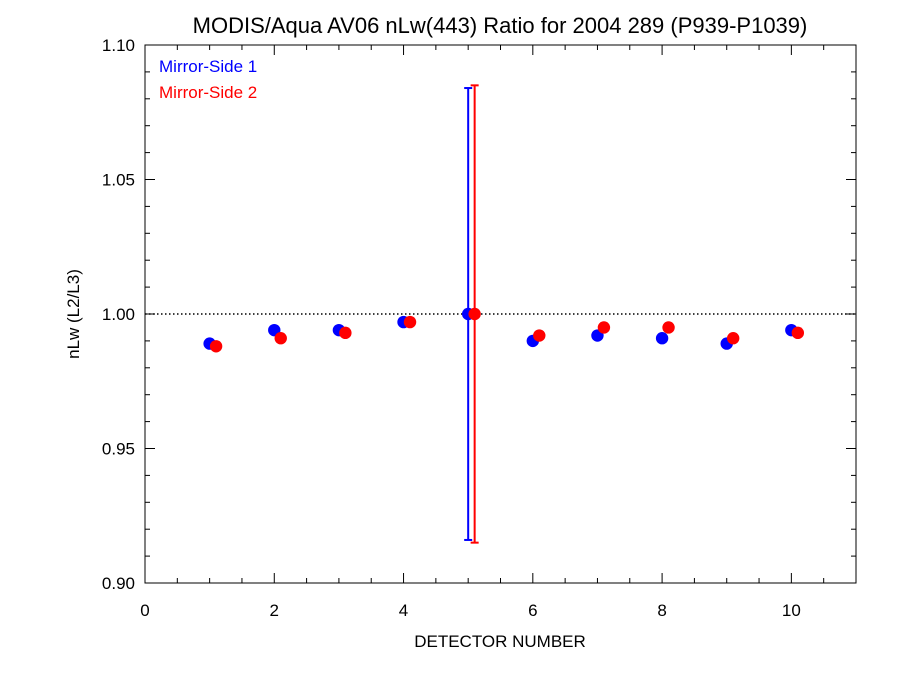 The width and height of the screenshot is (900, 675). What do you see at coordinates (661, 610) in the screenshot?
I see `x-tick-label: 8` at bounding box center [661, 610].